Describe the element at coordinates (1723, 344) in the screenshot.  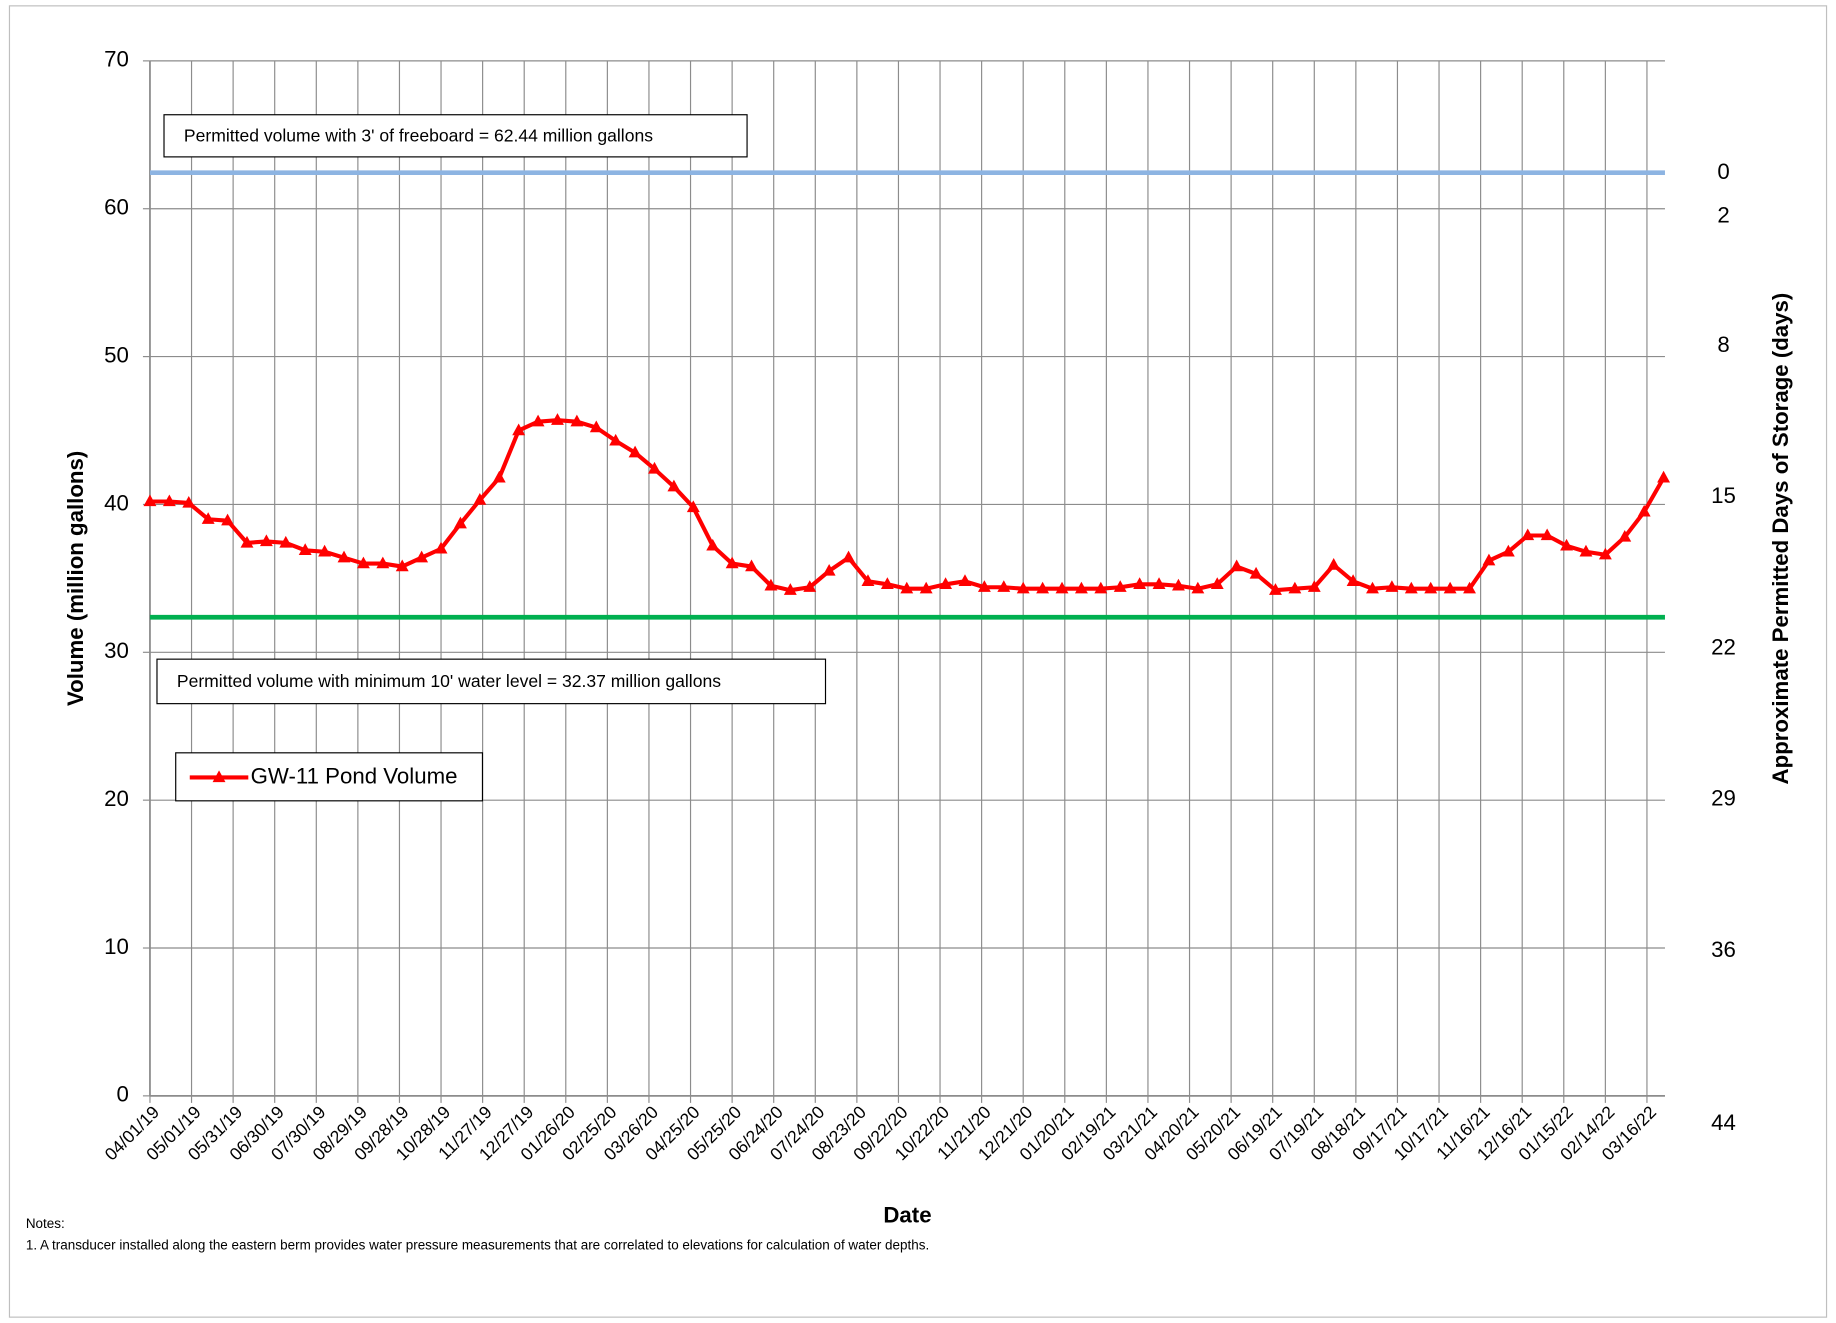
I see `y2-tick-label: 8` at that location.